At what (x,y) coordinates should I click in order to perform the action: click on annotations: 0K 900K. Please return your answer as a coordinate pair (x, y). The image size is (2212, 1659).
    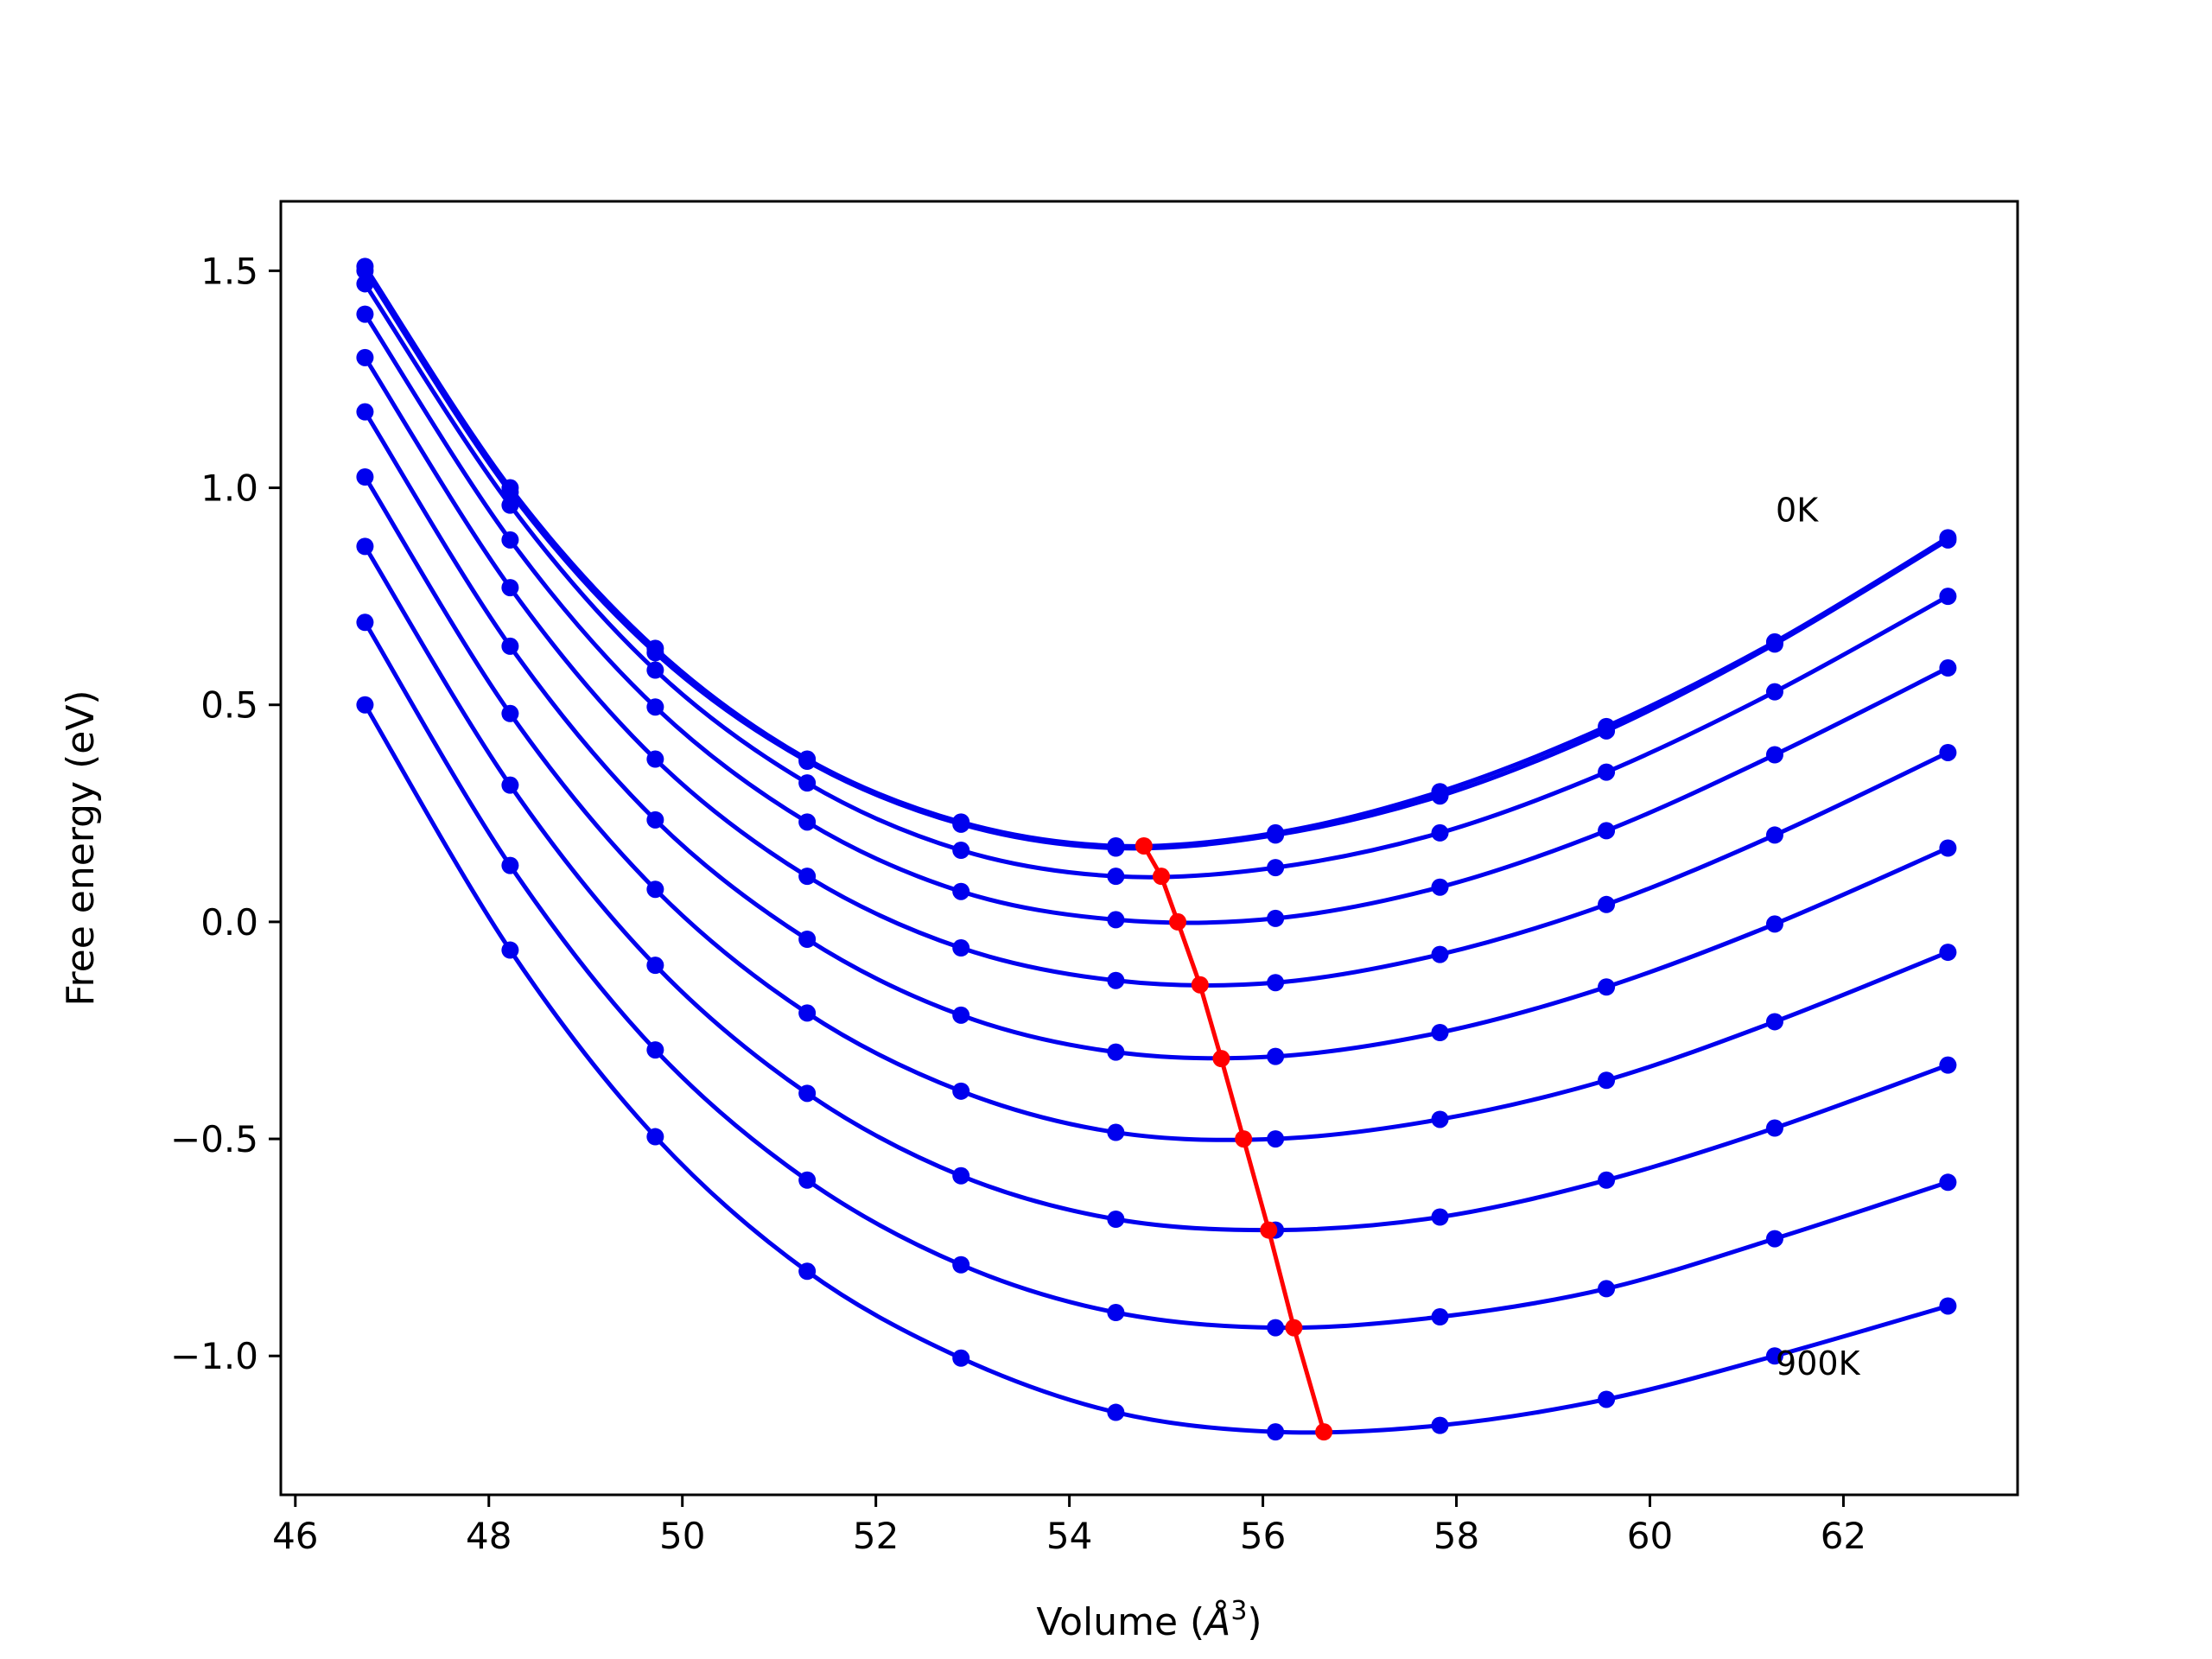
    Looking at the image, I should click on (1819, 937).